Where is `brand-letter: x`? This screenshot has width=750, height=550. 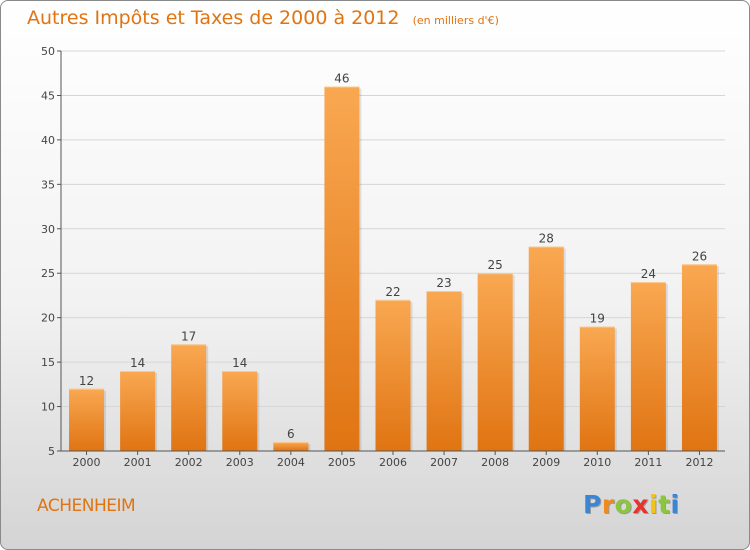 brand-letter: x is located at coordinates (640, 504).